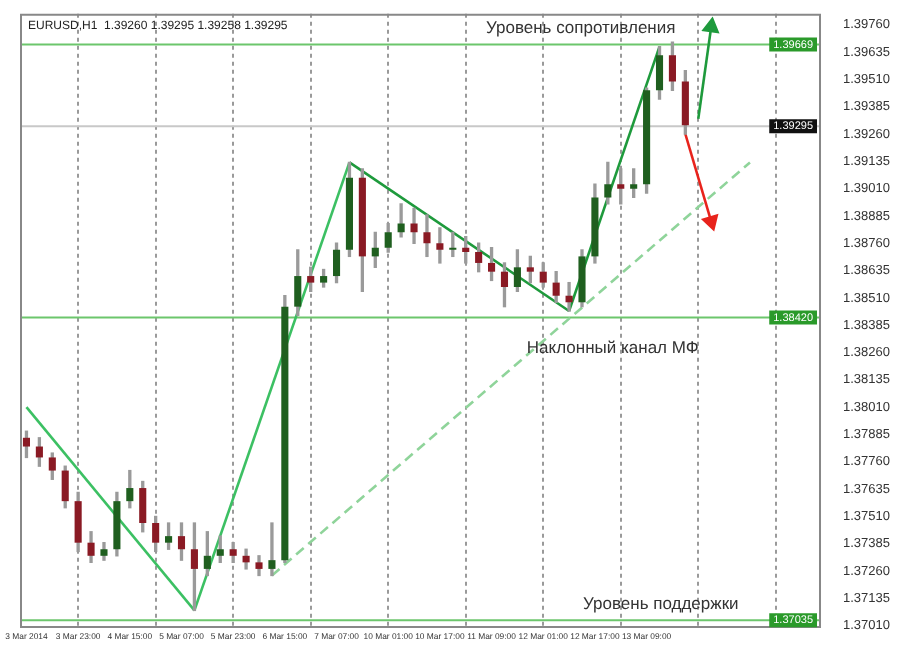  Describe the element at coordinates (581, 27) in the screenshot. I see `annotation: Уровень сопротивления` at that location.